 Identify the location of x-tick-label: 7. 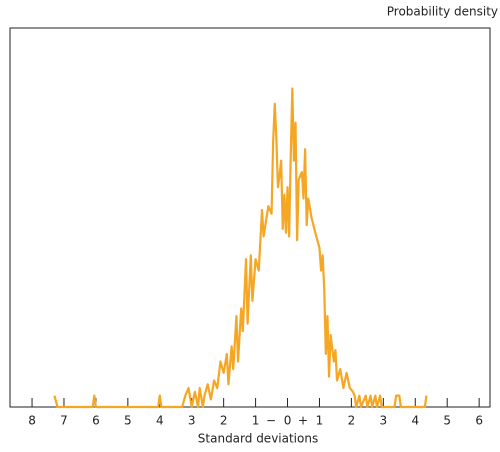
(64, 421).